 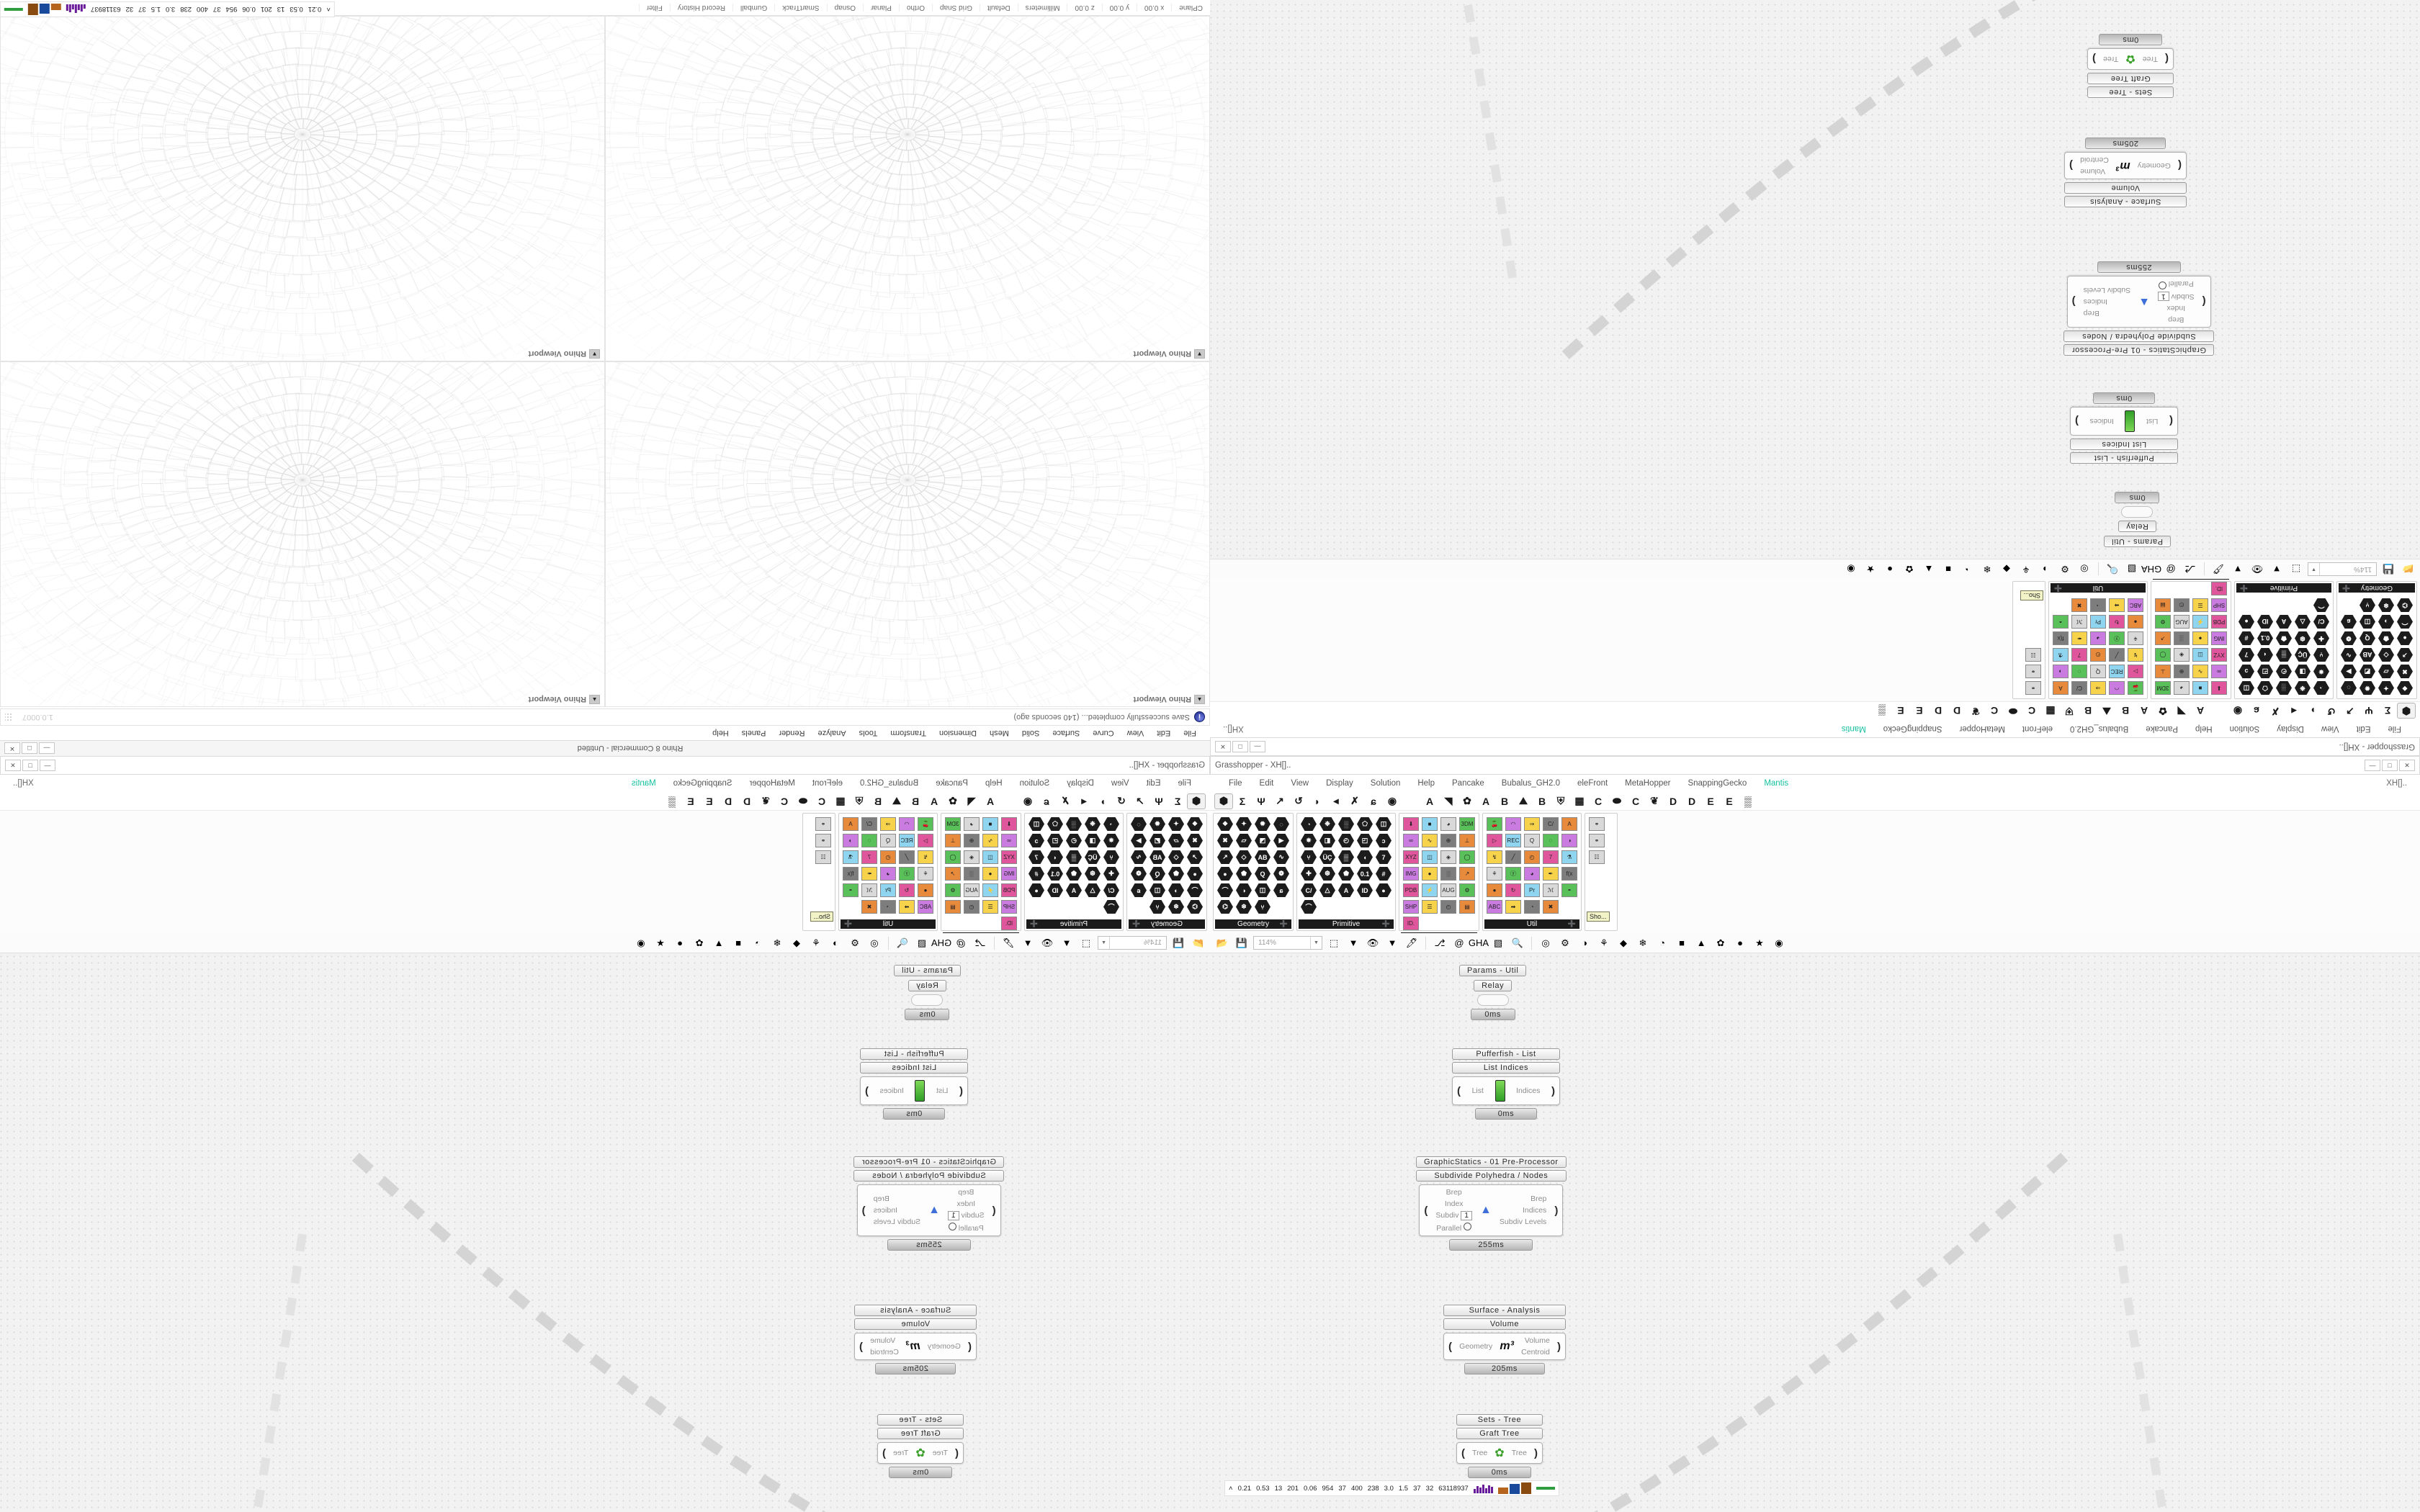 I want to click on component-icon-1-19: #, so click(x=2246, y=638).